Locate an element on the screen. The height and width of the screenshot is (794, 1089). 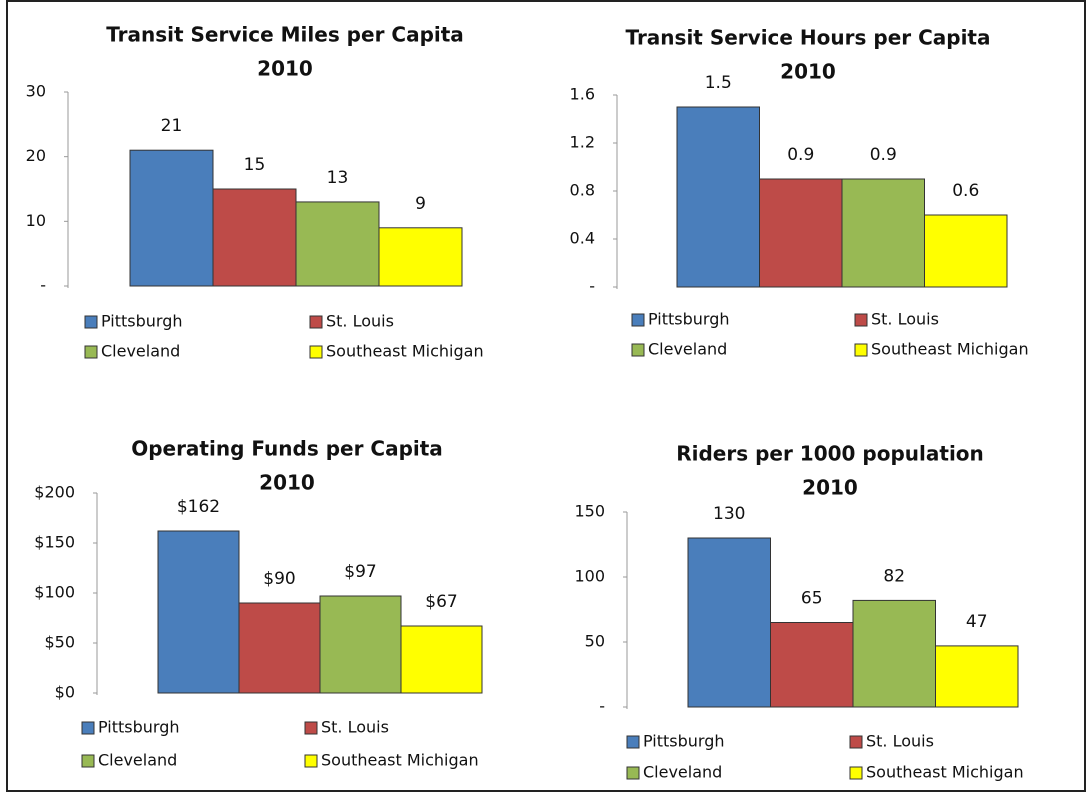
data-label: 47 is located at coordinates (977, 622).